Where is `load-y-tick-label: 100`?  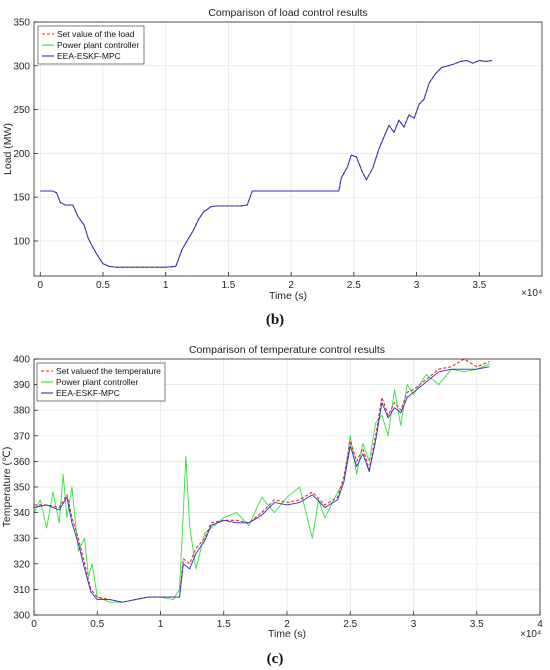
load-y-tick-label: 100 is located at coordinates (21, 241).